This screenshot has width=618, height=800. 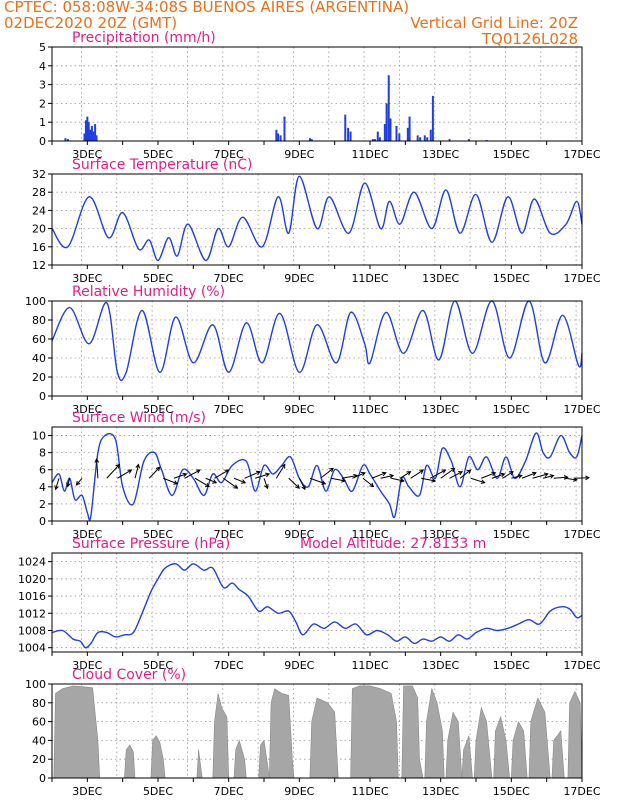 I want to click on precipitation-frame, so click(x=317, y=94).